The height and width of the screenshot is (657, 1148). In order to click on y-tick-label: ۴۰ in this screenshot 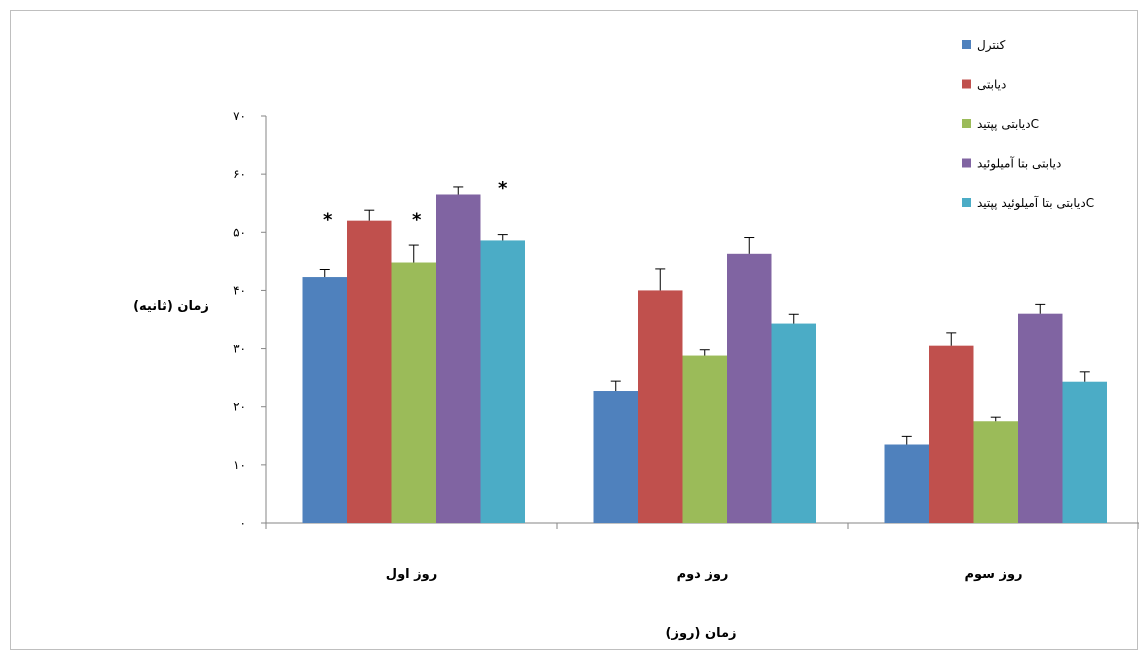, I will do `click(239, 290)`.